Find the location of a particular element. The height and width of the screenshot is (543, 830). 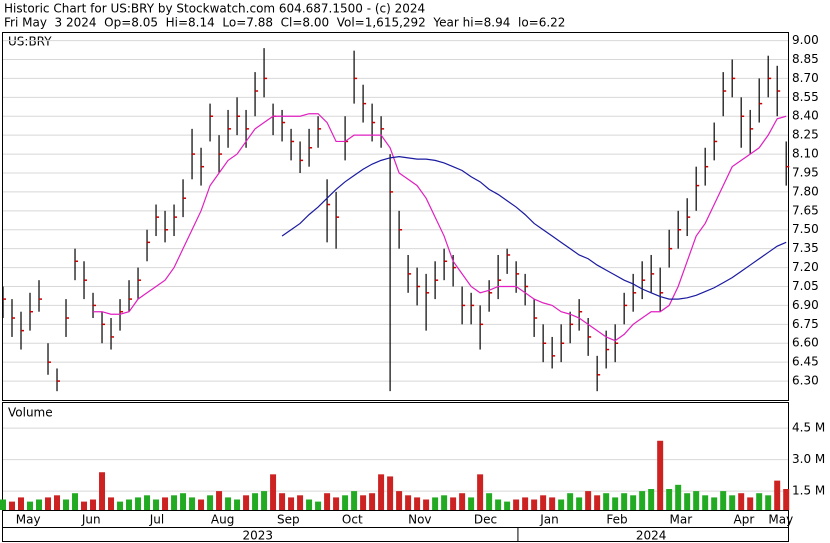

y-tick-label: 9.00 is located at coordinates (805, 40).